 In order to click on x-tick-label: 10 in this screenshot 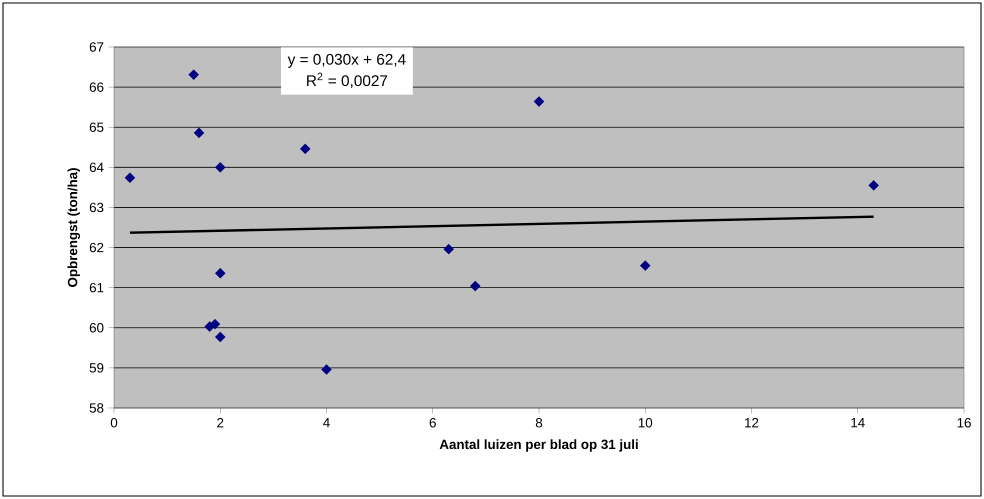, I will do `click(645, 423)`.